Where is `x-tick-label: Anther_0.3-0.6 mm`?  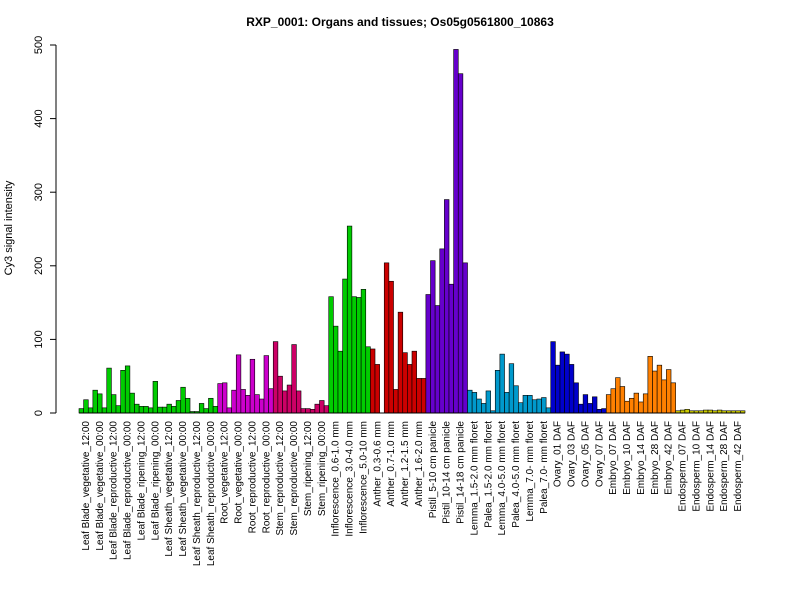
x-tick-label: Anther_0.3-0.6 mm is located at coordinates (377, 464).